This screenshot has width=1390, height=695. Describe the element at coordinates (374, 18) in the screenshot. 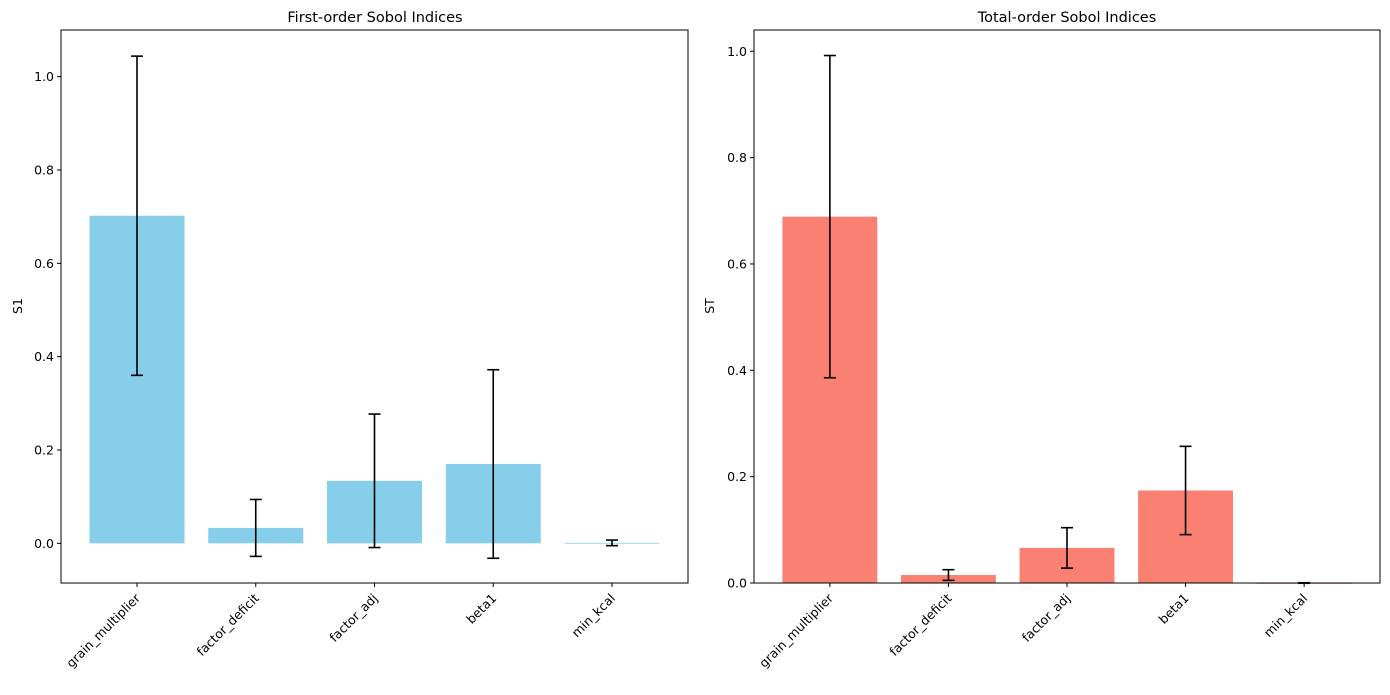

I see `chart-title: First-order Sobol Indices` at that location.